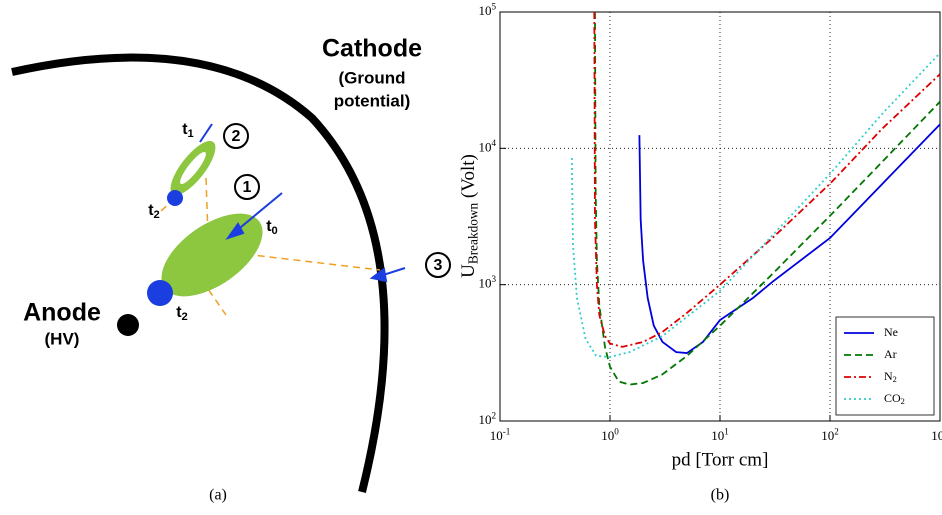 The height and width of the screenshot is (515, 942). I want to click on caption: (a), so click(218, 495).